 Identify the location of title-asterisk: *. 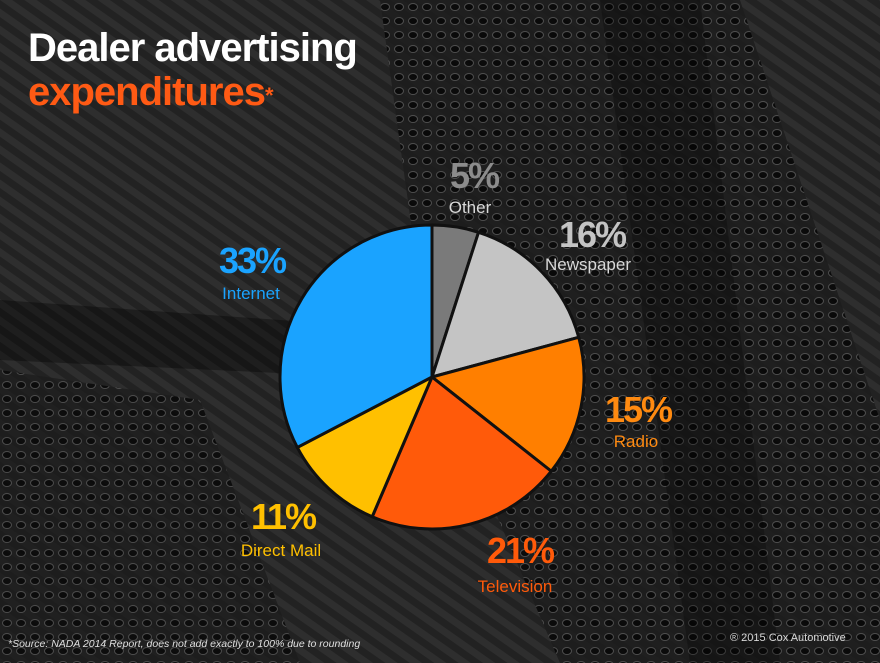
(269, 95).